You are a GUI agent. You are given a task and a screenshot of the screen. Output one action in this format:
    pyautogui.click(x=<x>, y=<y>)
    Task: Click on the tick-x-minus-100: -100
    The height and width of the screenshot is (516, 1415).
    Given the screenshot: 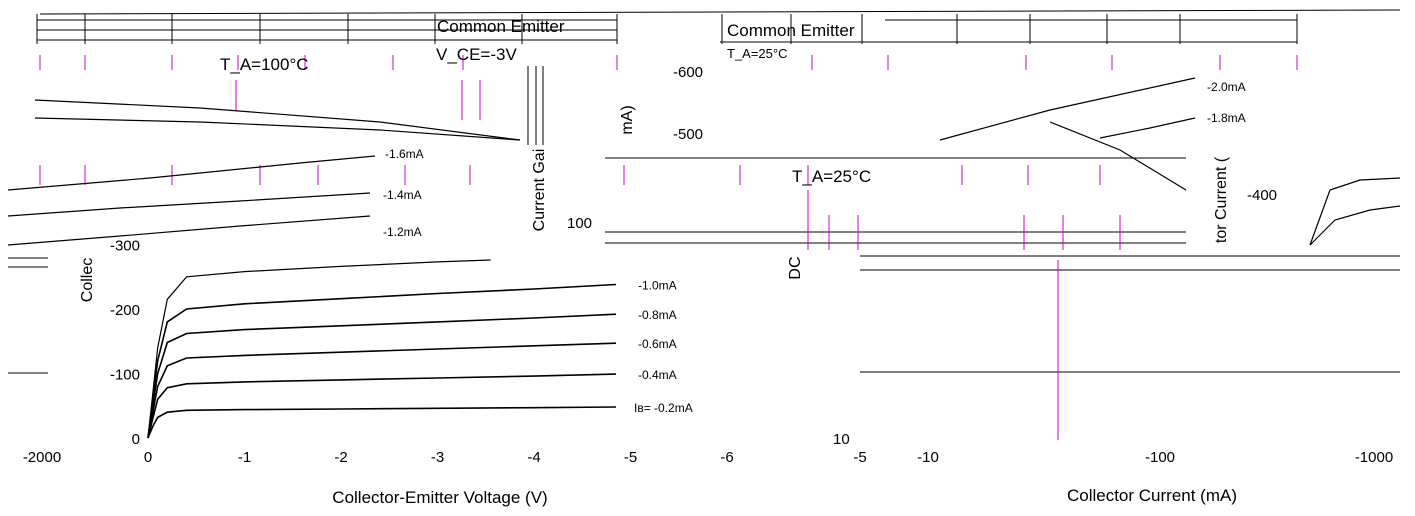 What is the action you would take?
    pyautogui.click(x=1160, y=457)
    